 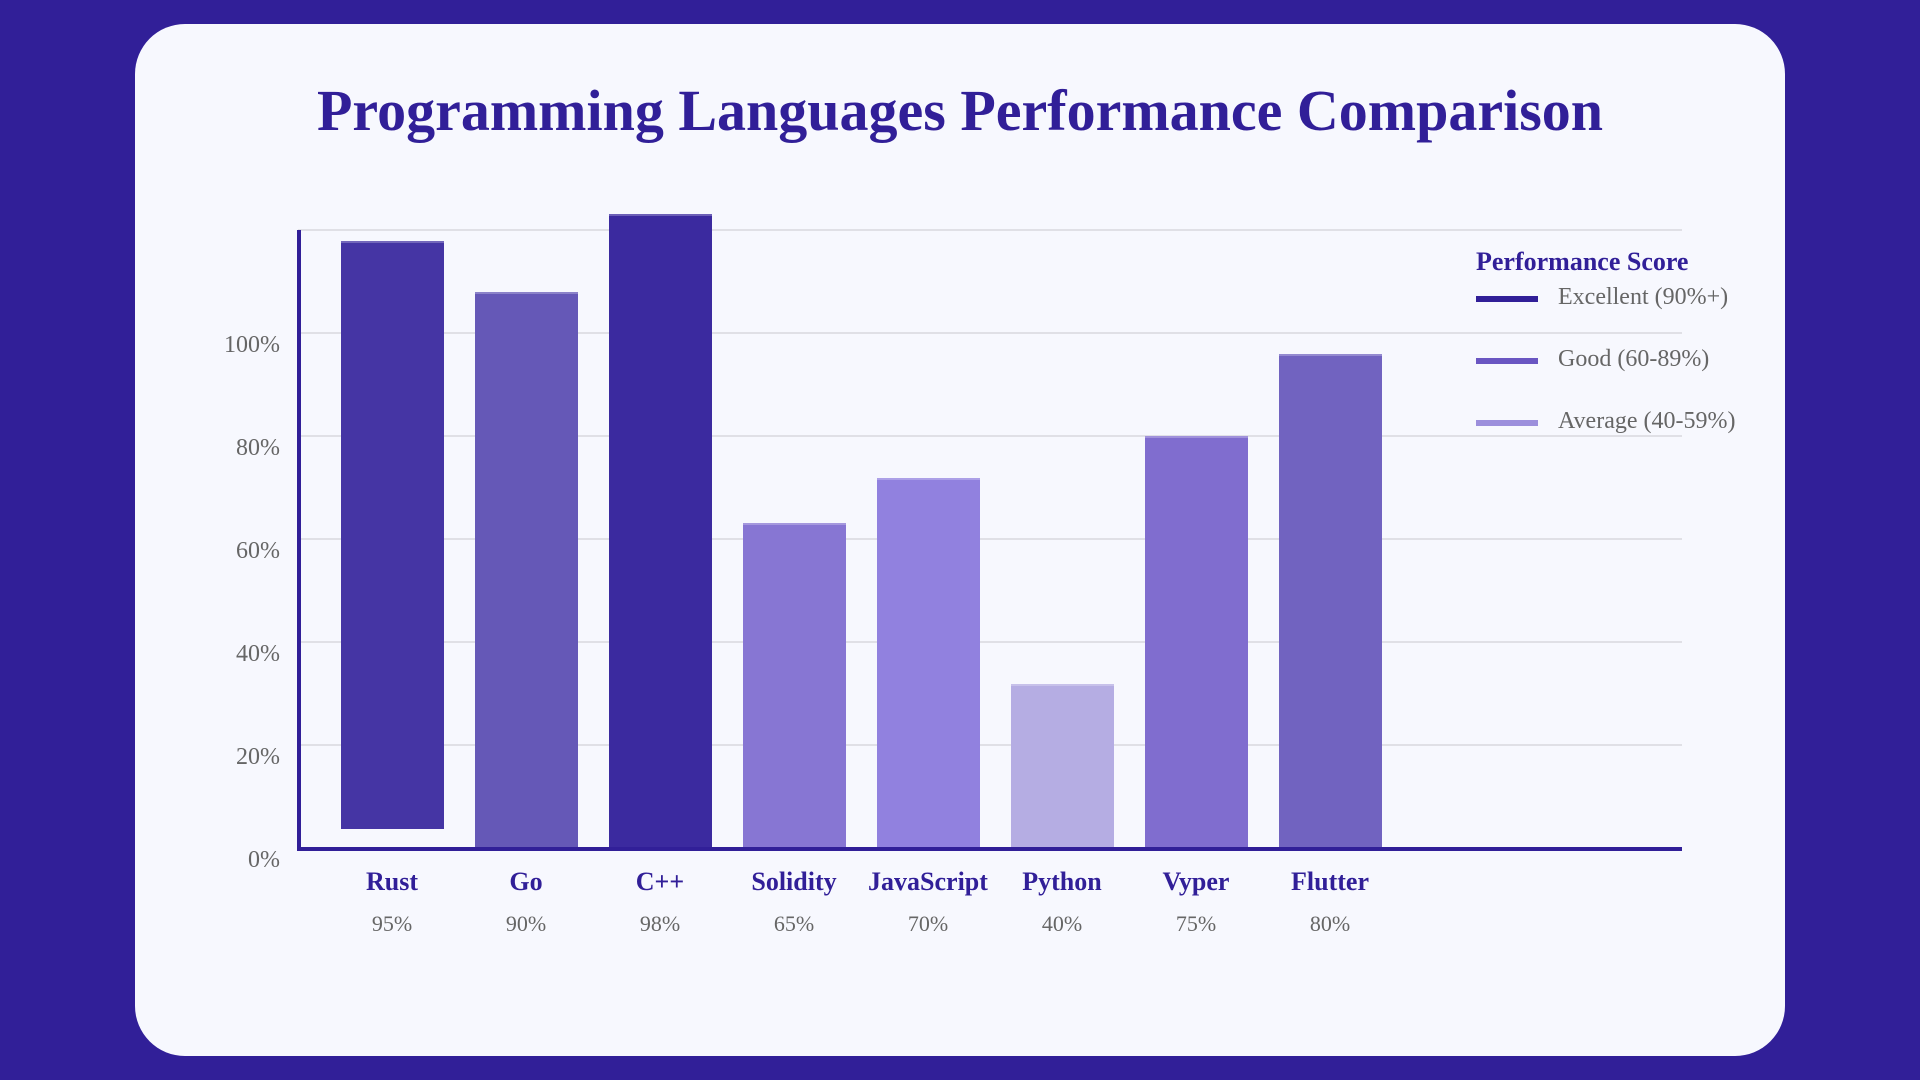 I want to click on legend-item-good: Good (60-89%), so click(x=1592, y=373).